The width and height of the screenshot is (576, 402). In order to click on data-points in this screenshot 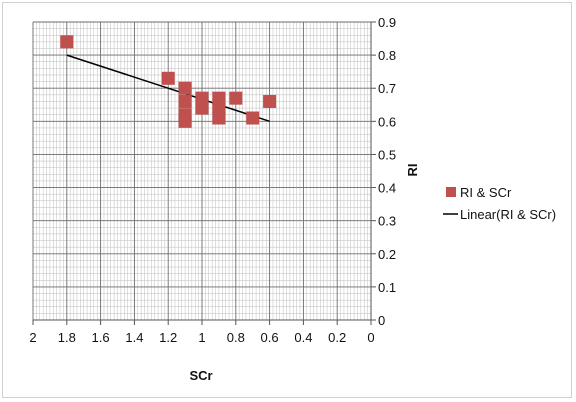, I will do `click(168, 81)`.